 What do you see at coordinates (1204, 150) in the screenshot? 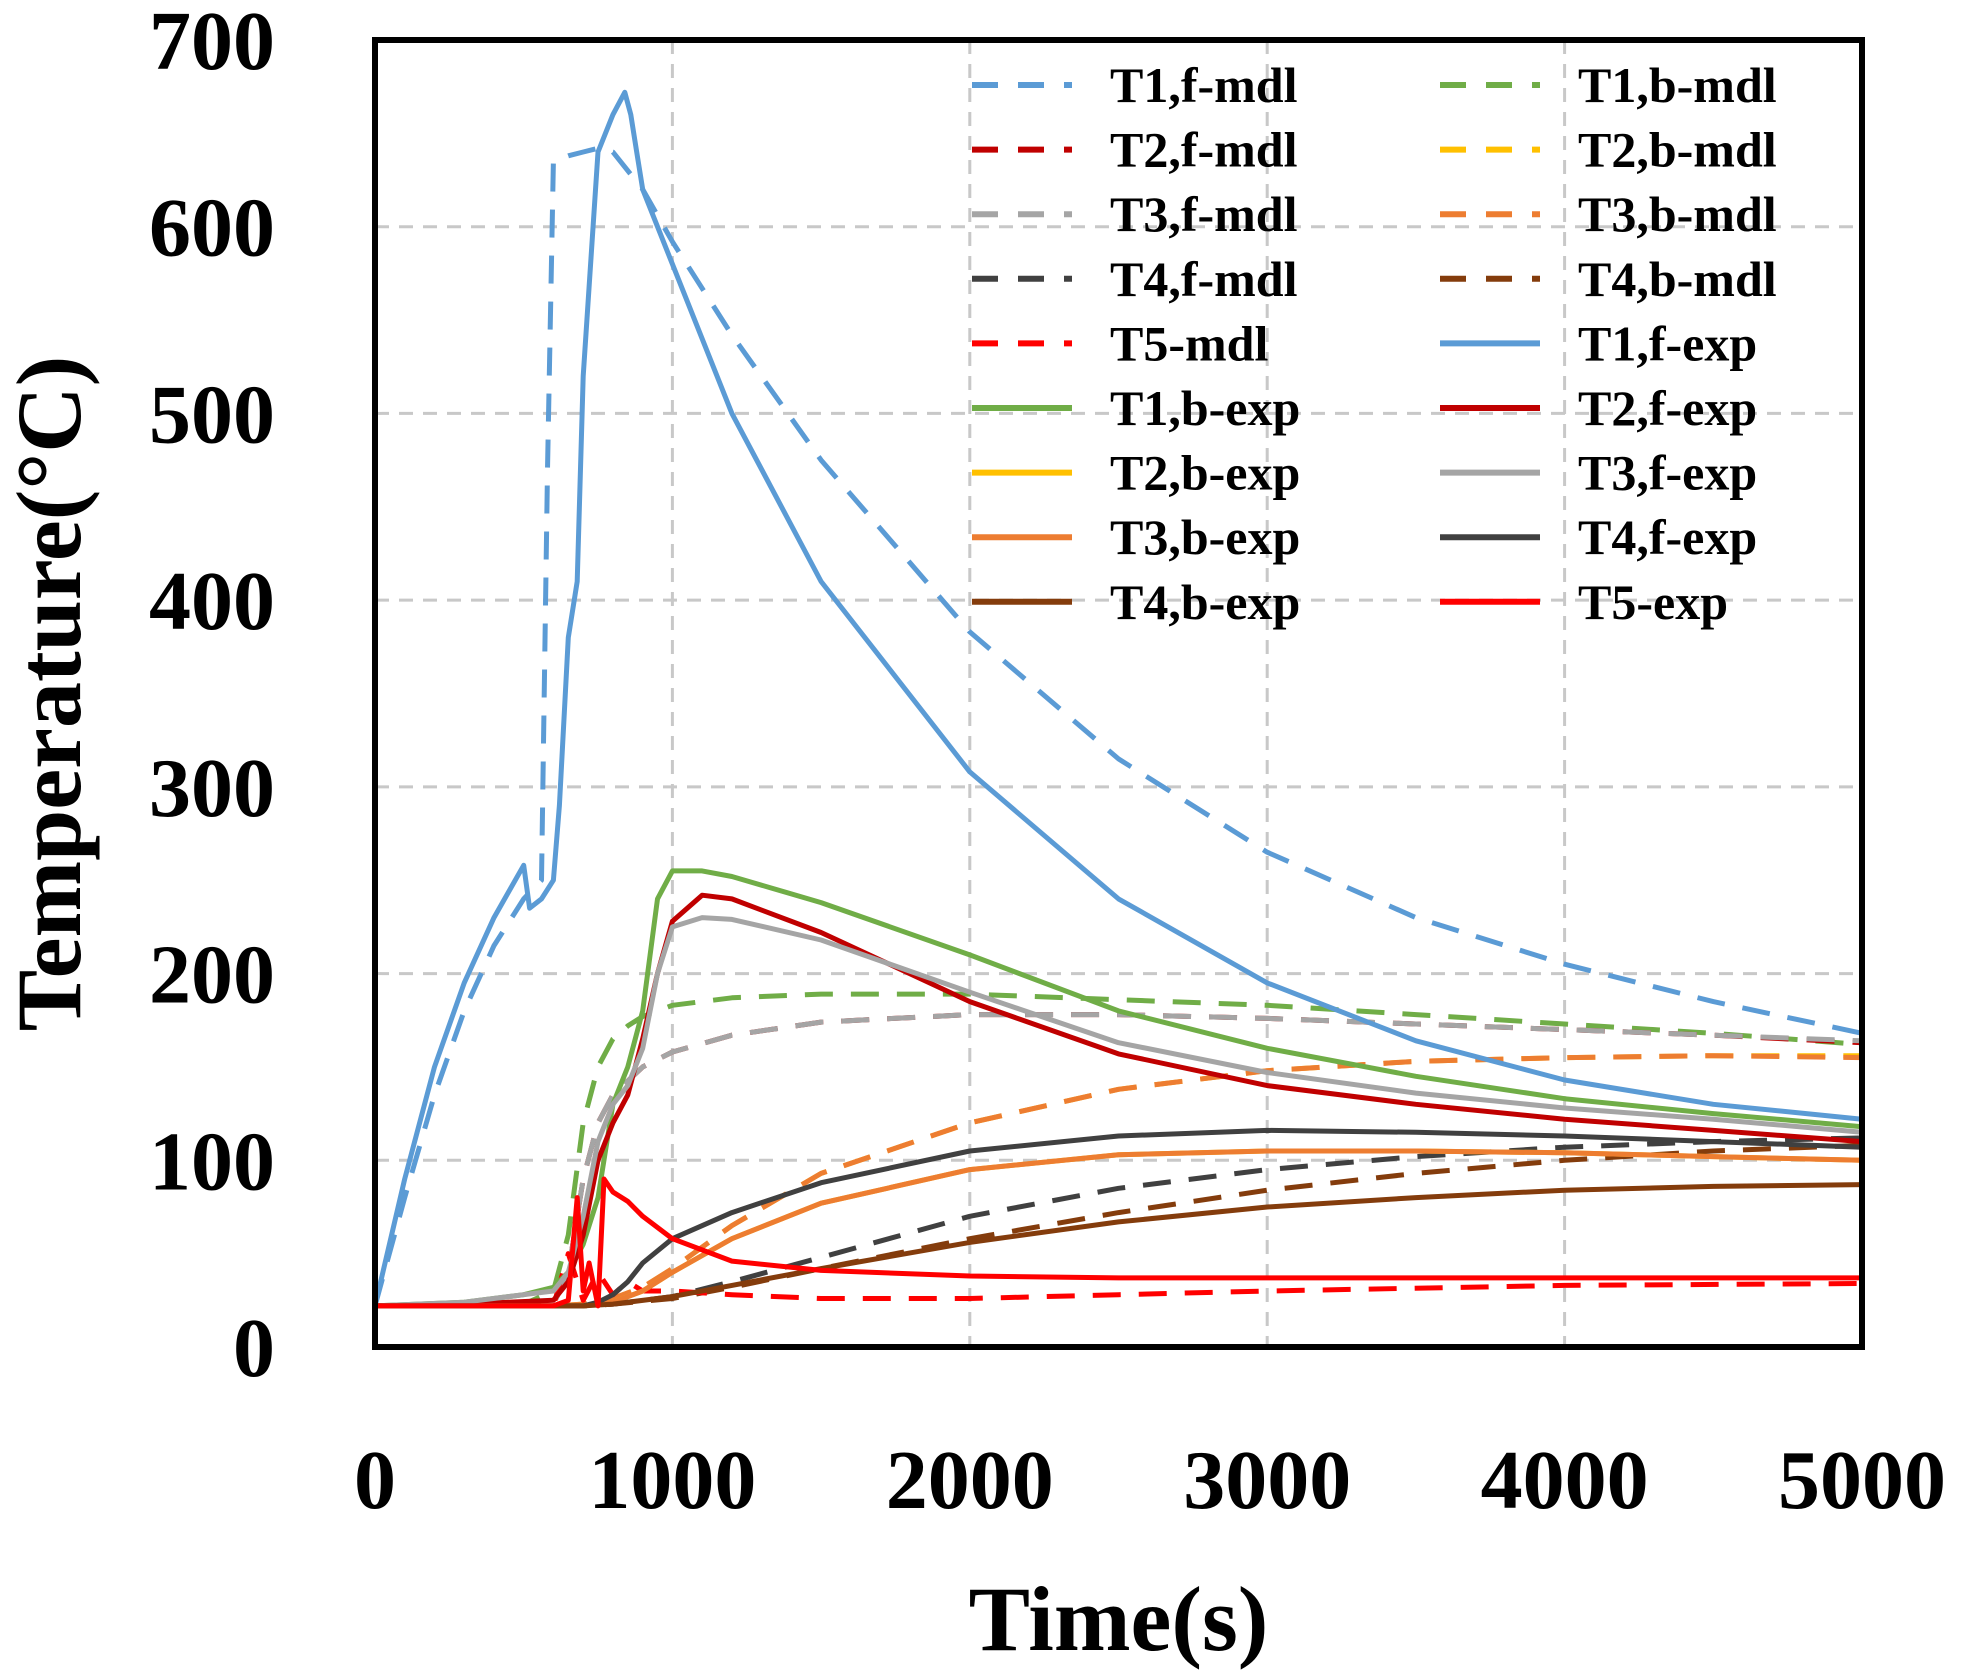
I see `legend-label-t2-f-mdl: T2,f-mdl` at bounding box center [1204, 150].